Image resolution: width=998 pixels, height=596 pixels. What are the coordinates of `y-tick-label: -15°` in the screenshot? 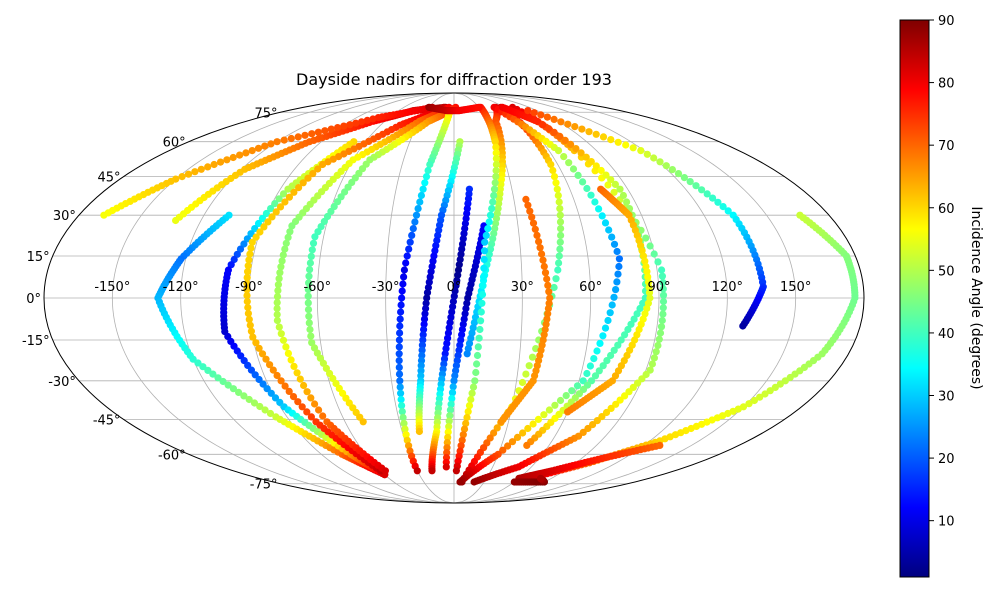 It's located at (36, 341).